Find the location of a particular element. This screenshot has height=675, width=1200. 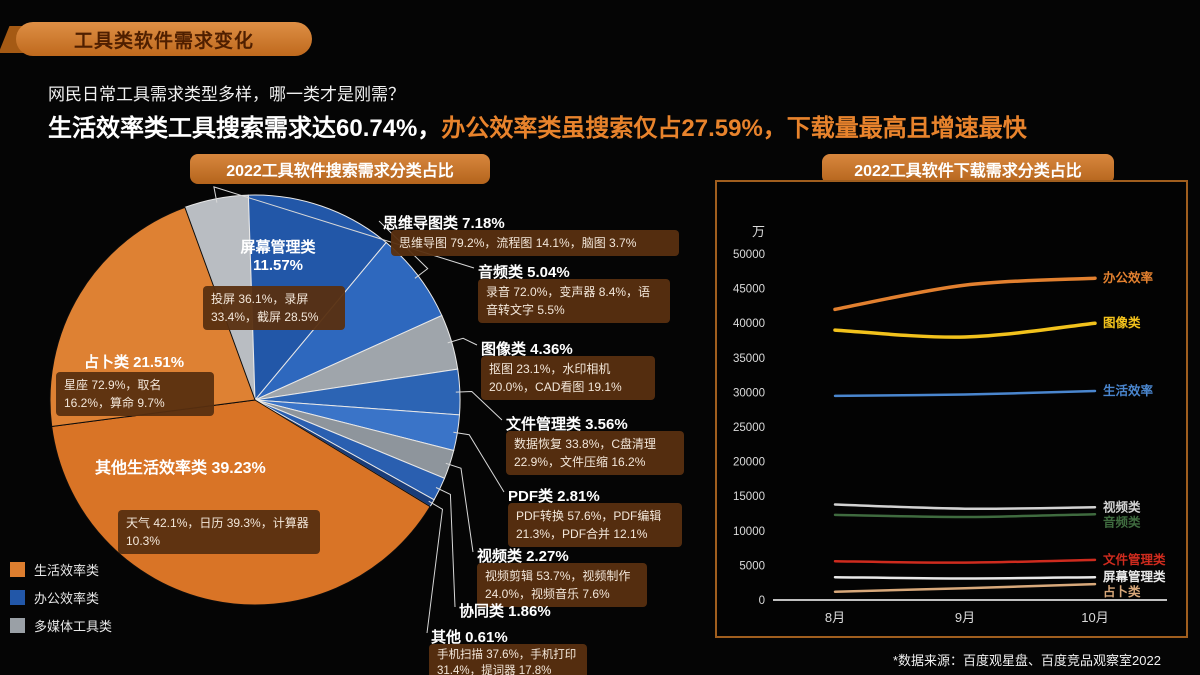

pie-section-header: 2022工具软件搜索需求分类占比 is located at coordinates (340, 169).